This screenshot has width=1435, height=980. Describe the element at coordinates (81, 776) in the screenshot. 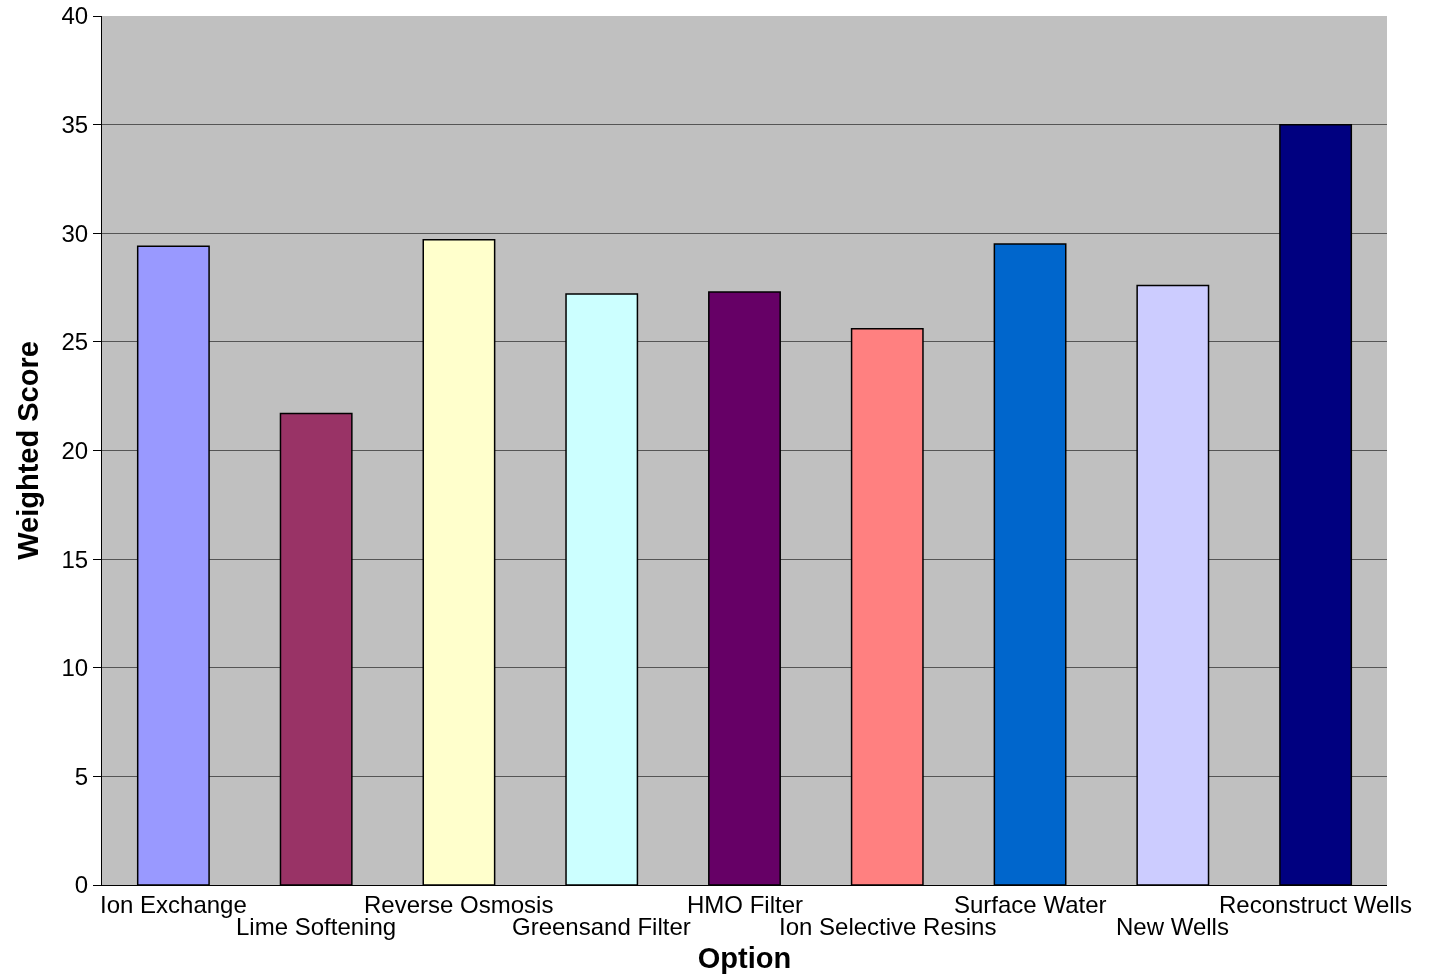

I see `y-tick-label: 5` at that location.